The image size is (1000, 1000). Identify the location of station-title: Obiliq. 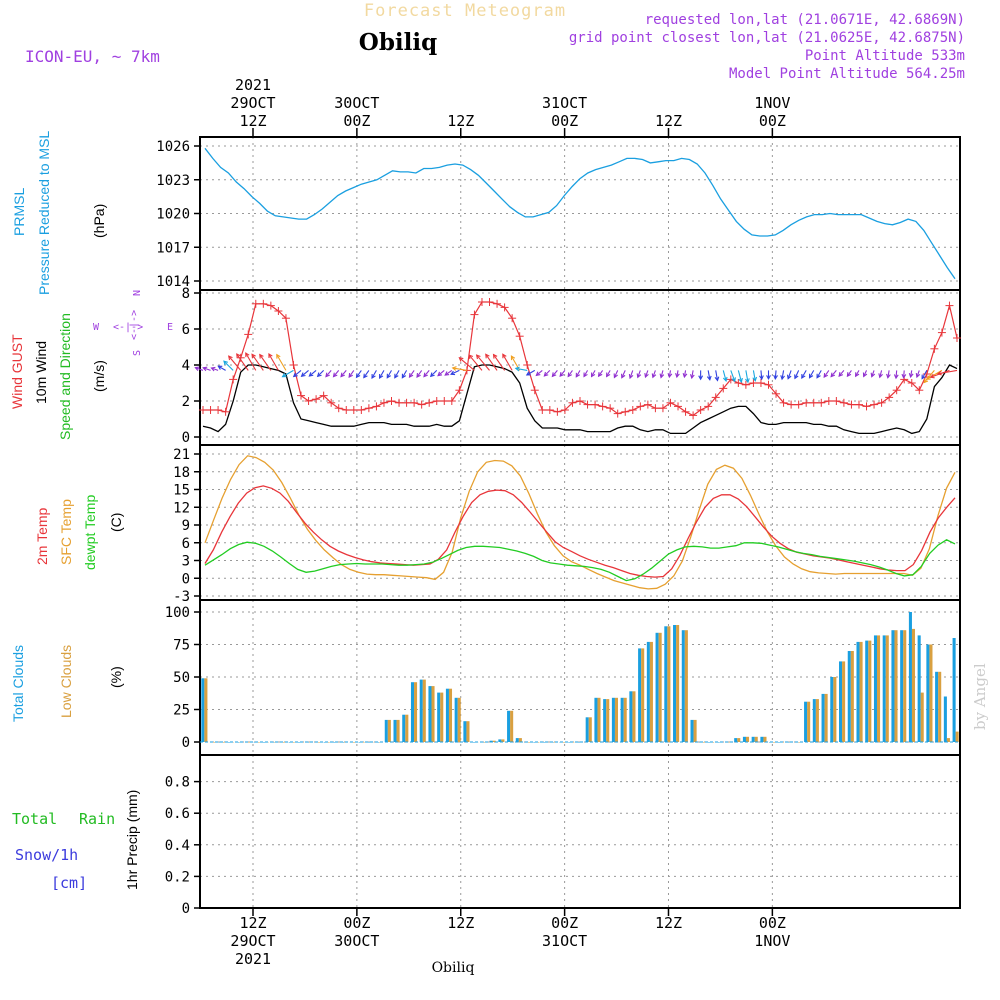
(398, 42).